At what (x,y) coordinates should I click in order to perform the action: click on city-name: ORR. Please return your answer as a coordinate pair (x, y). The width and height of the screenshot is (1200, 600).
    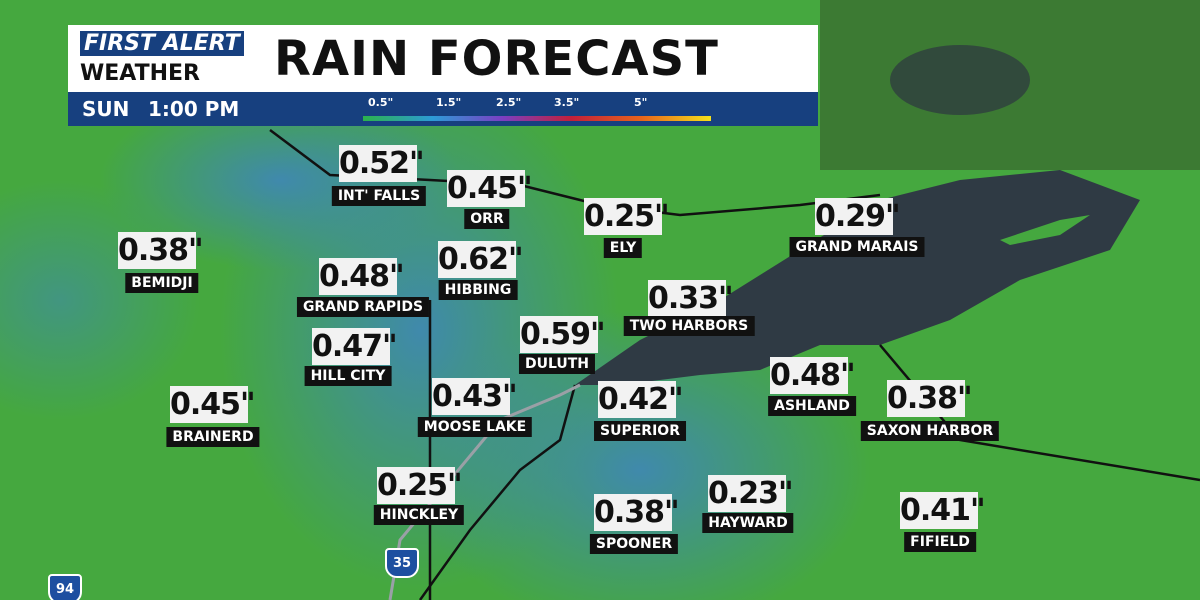
    Looking at the image, I should click on (487, 219).